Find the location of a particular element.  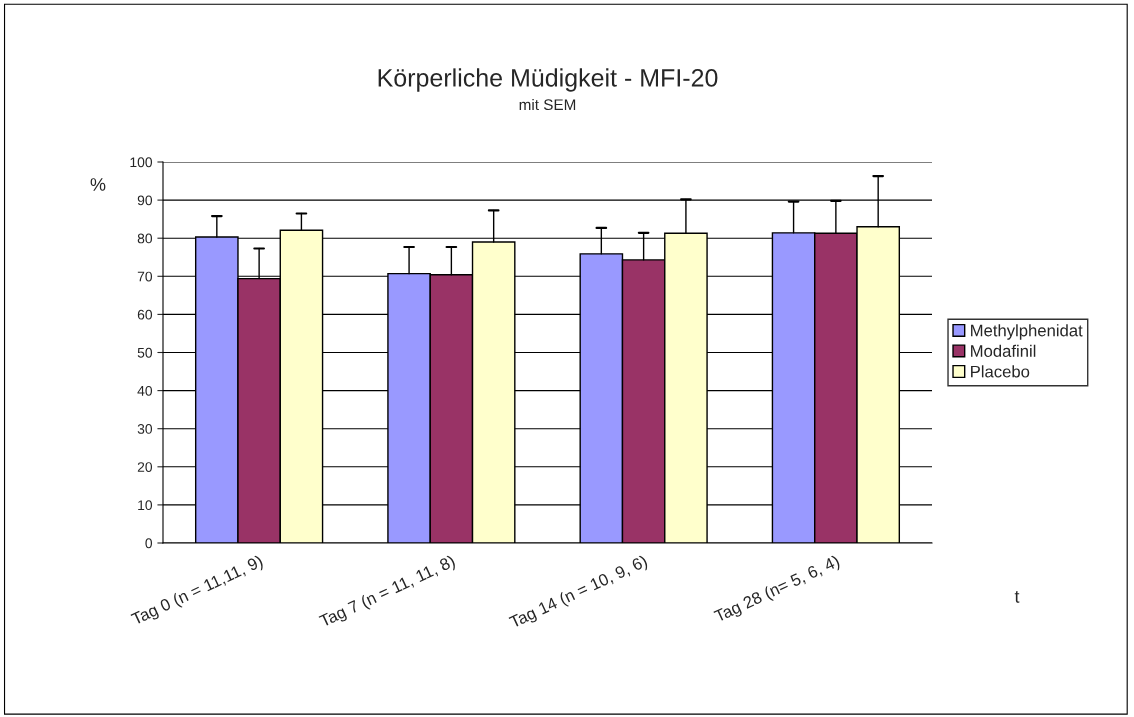

legend-label: Modafinil is located at coordinates (1003, 350).